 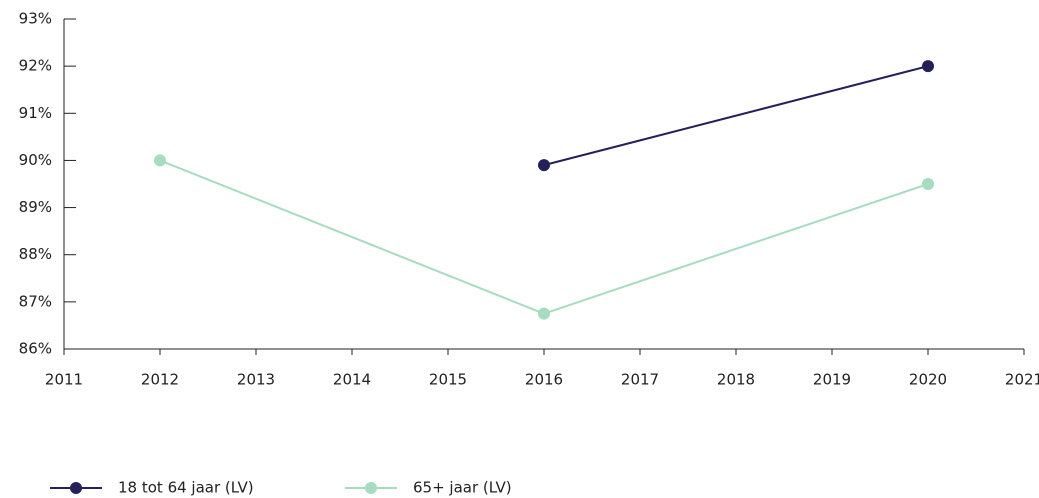 I want to click on y-tick-label: 86%, so click(x=35, y=349).